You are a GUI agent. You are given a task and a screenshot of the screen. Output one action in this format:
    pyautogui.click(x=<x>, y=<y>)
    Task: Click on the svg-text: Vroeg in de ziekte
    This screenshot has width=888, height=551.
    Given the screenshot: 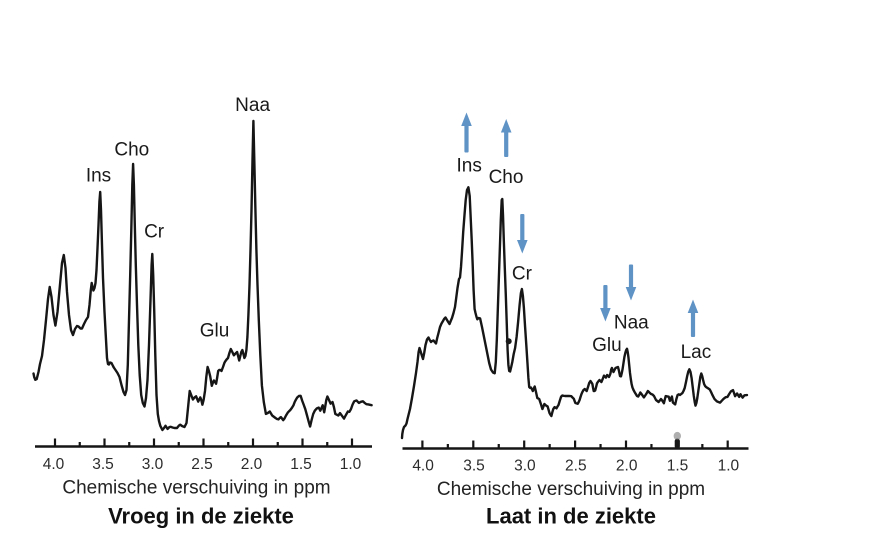 What is the action you would take?
    pyautogui.click(x=201, y=516)
    